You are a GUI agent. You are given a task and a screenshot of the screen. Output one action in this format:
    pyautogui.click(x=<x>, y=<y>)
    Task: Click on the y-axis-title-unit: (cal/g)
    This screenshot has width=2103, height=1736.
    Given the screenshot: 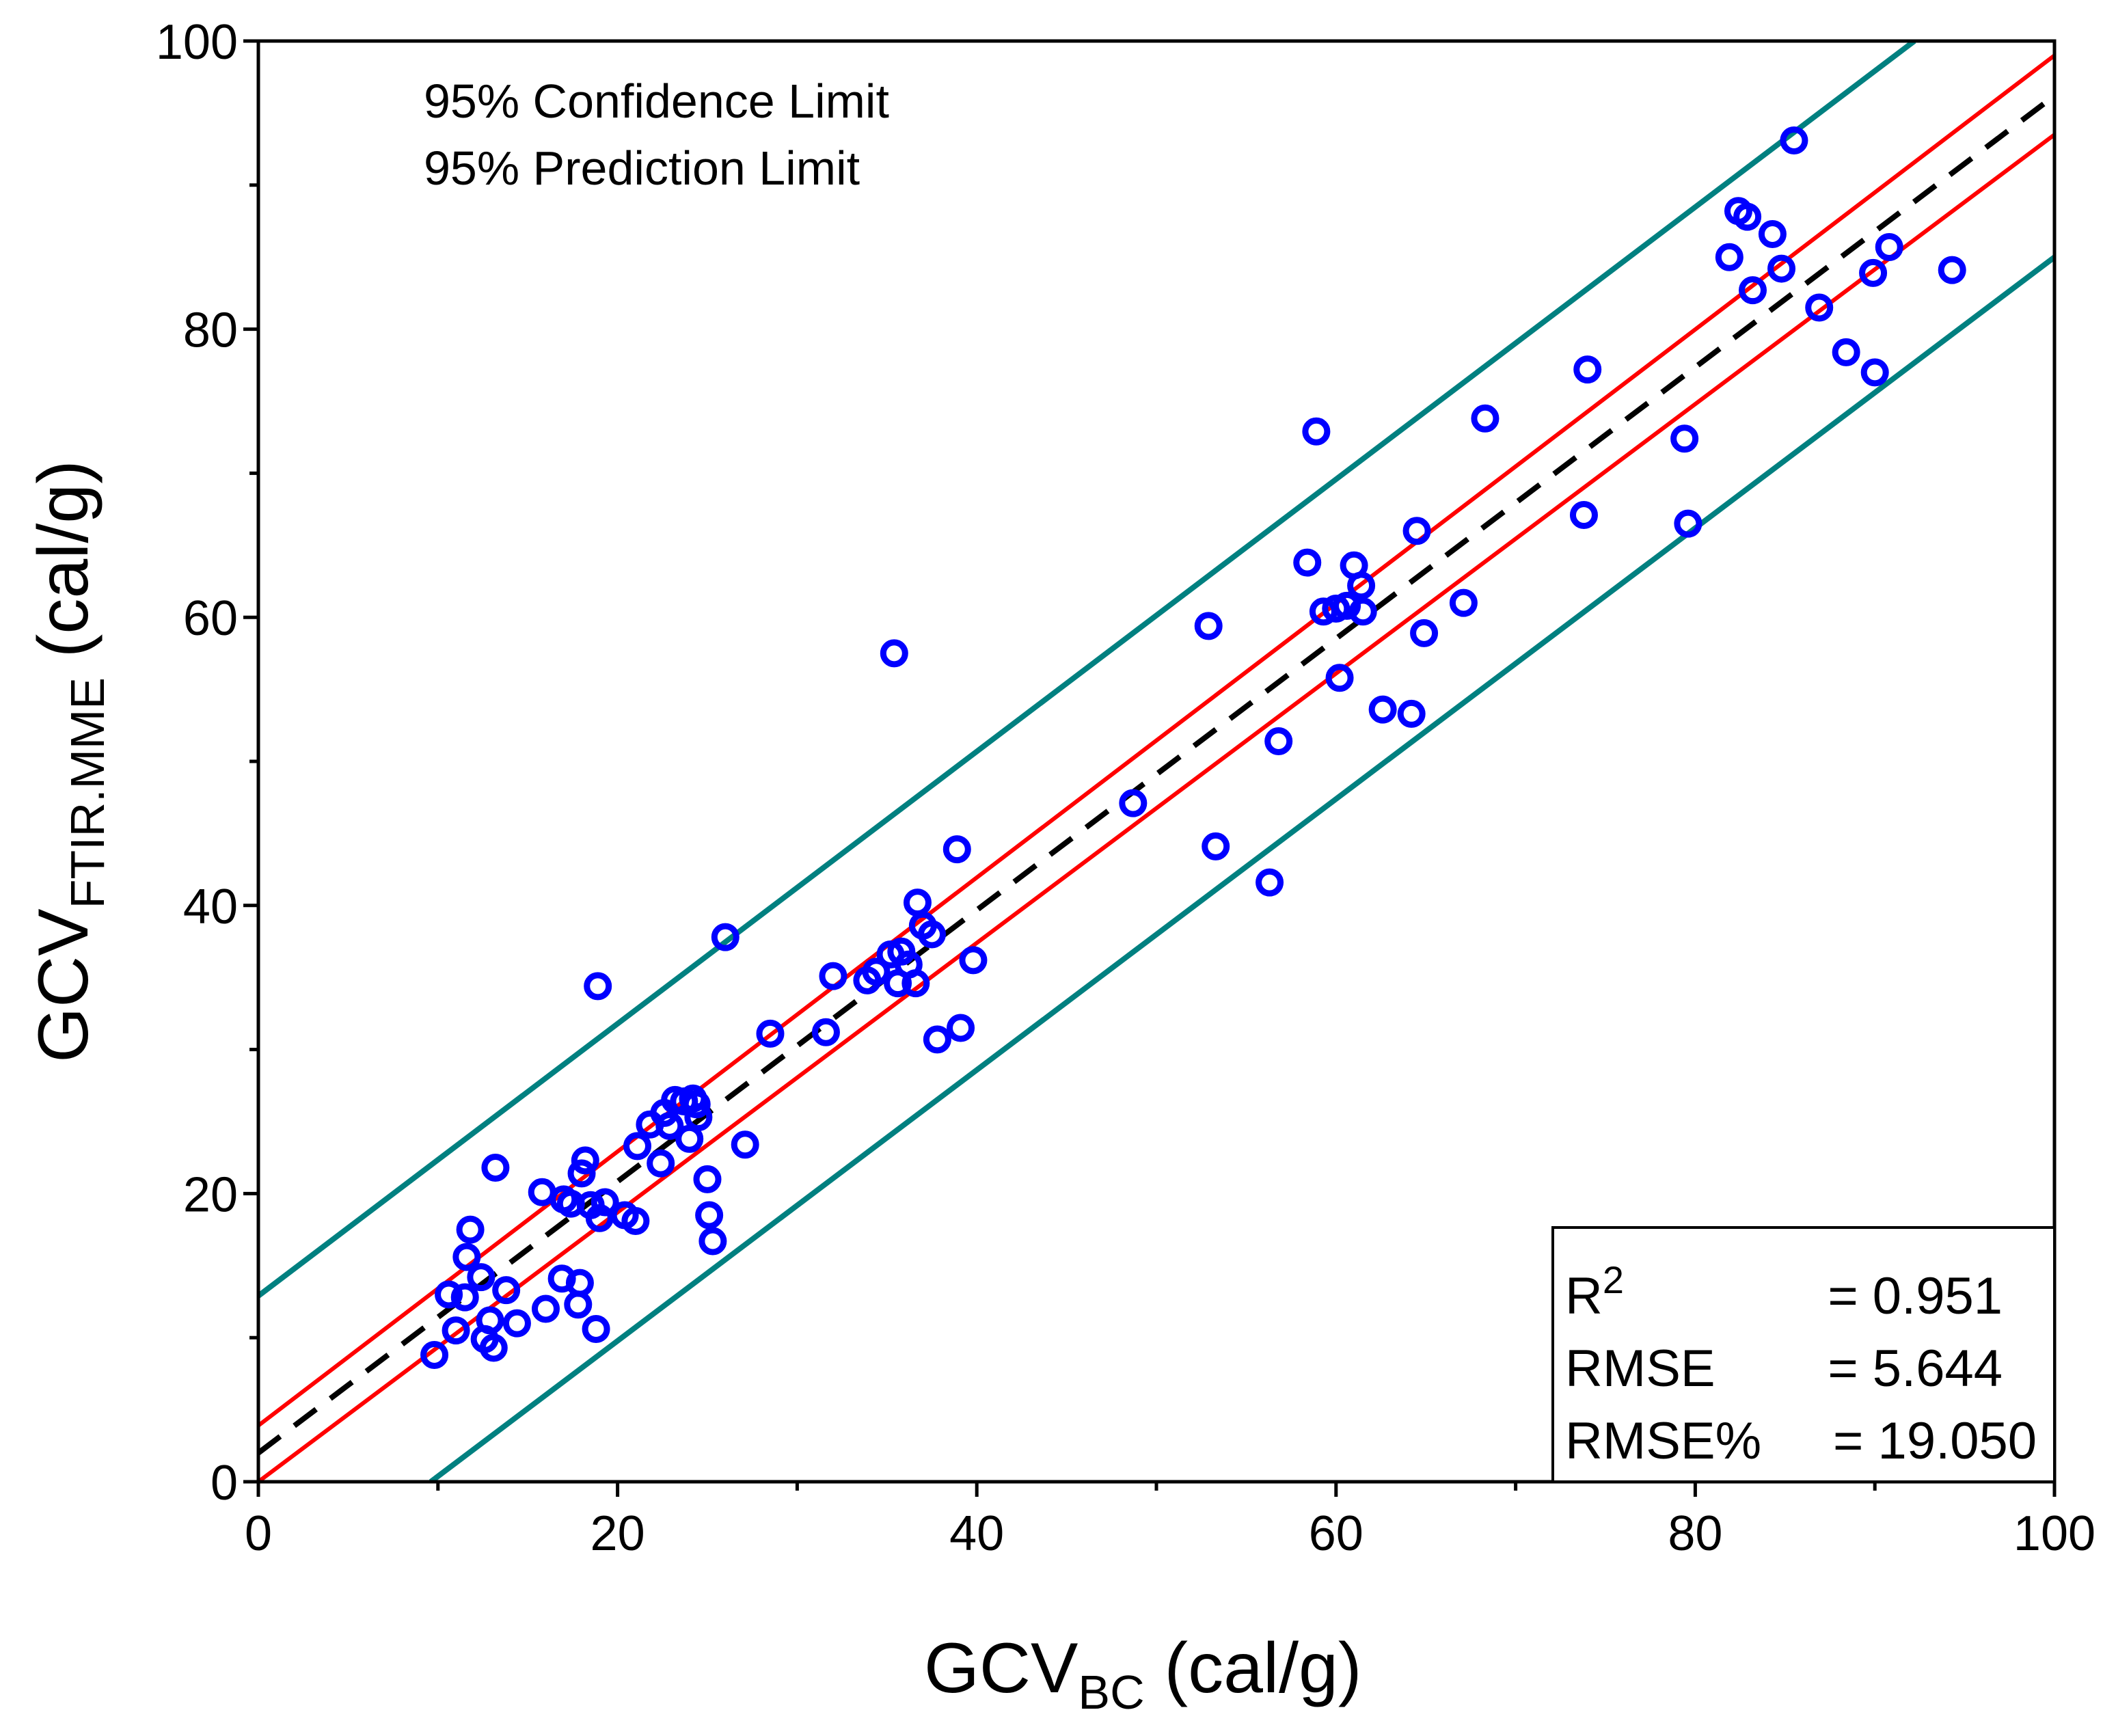 What is the action you would take?
    pyautogui.click(x=64, y=568)
    